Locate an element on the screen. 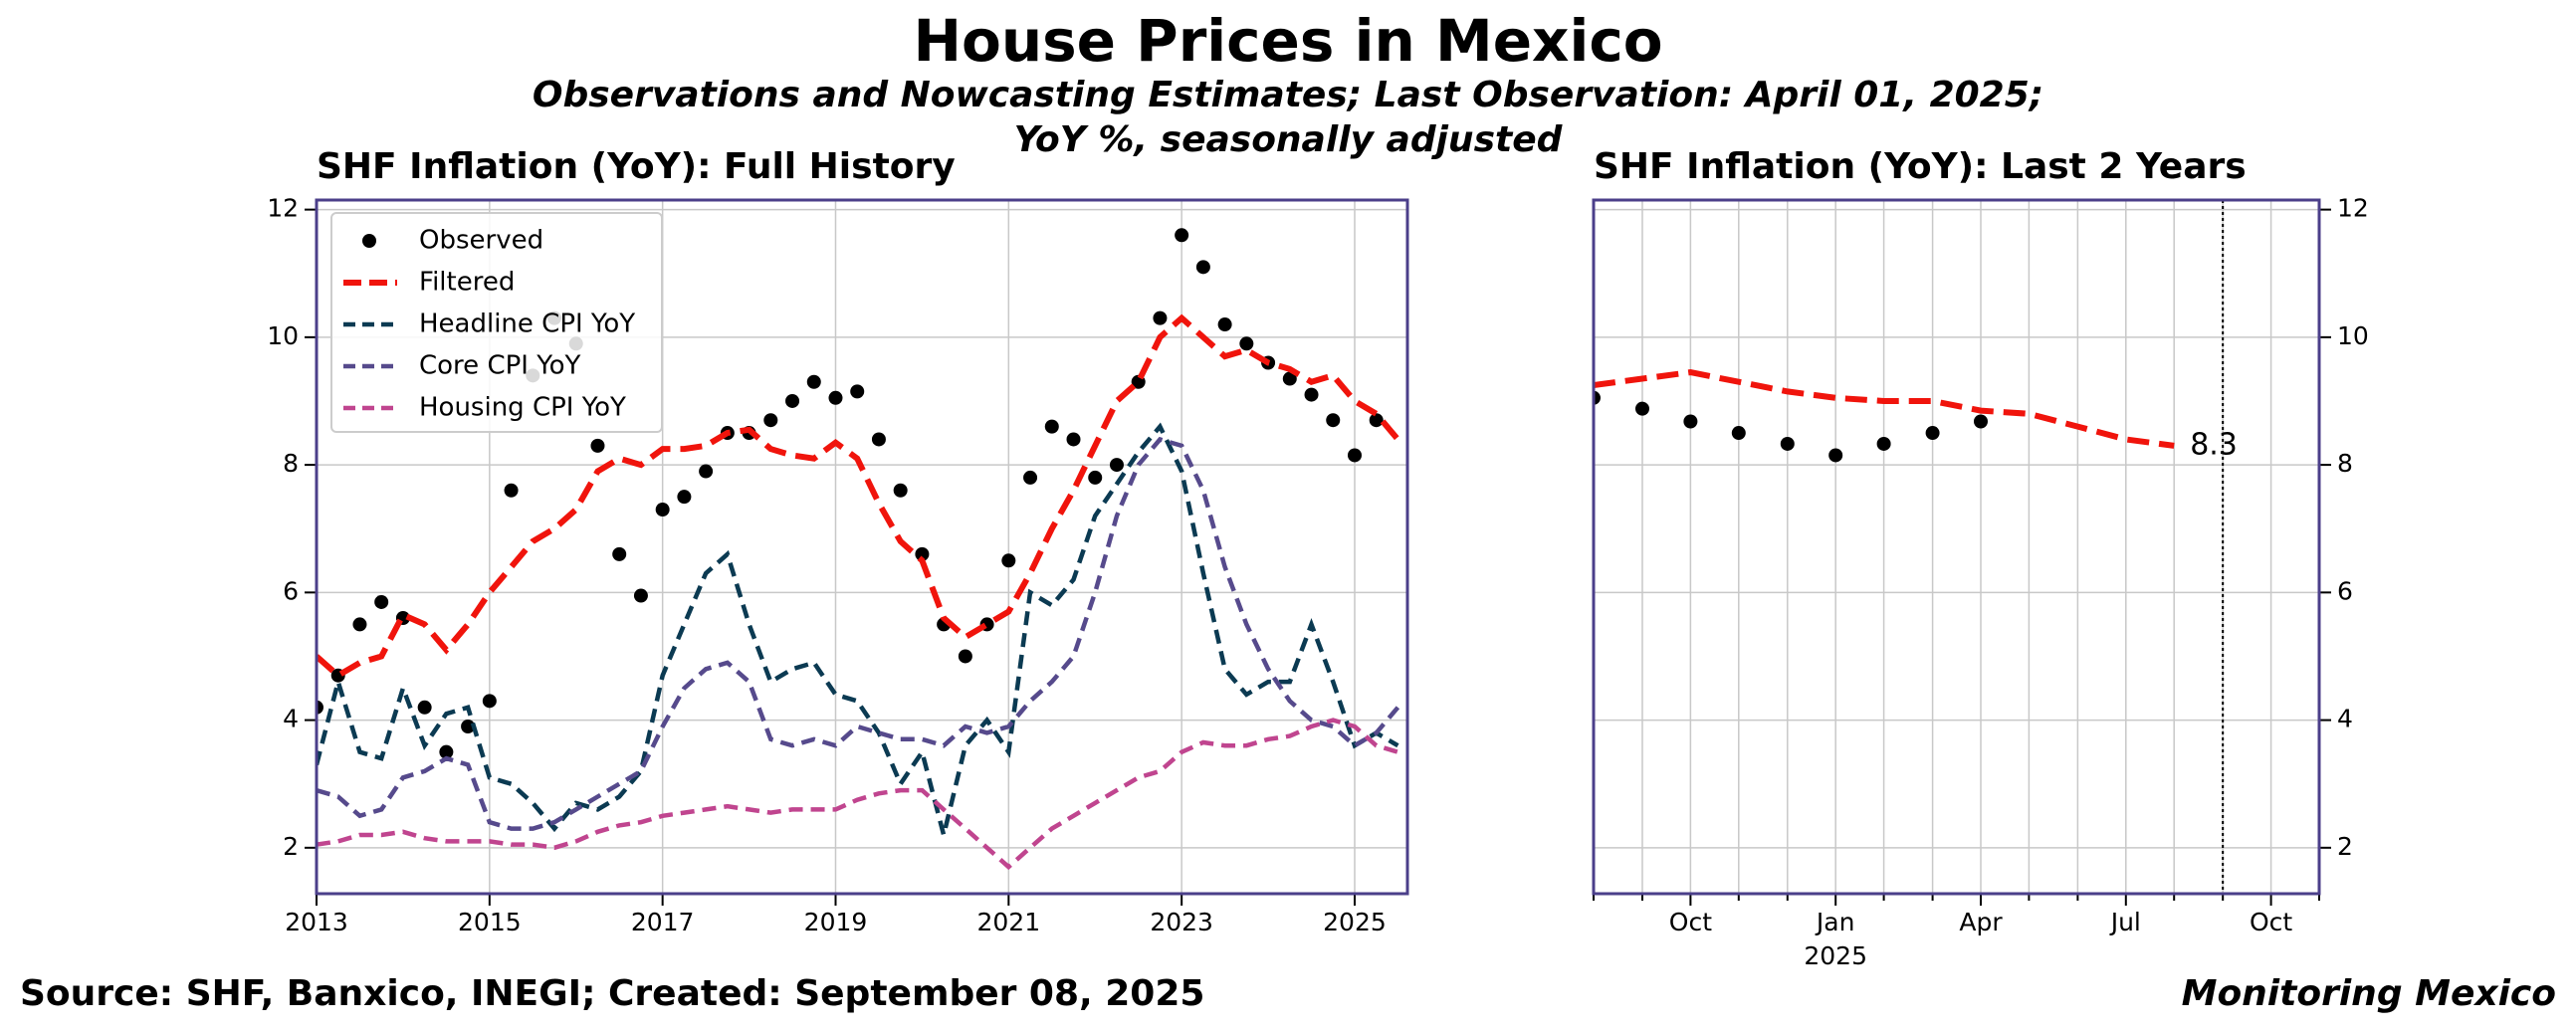  x-tick-label: 2025 is located at coordinates (1355, 922).